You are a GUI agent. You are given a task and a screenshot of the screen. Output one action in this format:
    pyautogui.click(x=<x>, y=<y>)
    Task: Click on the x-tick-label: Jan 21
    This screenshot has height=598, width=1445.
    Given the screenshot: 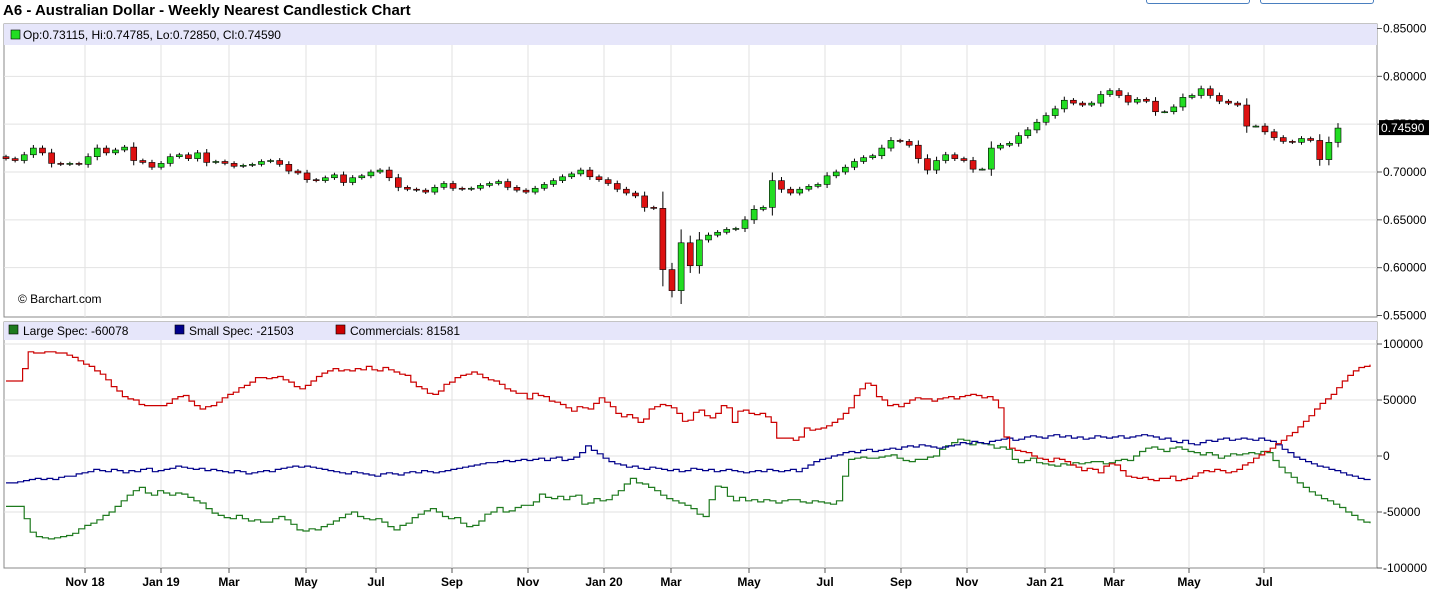 What is the action you would take?
    pyautogui.click(x=1045, y=582)
    